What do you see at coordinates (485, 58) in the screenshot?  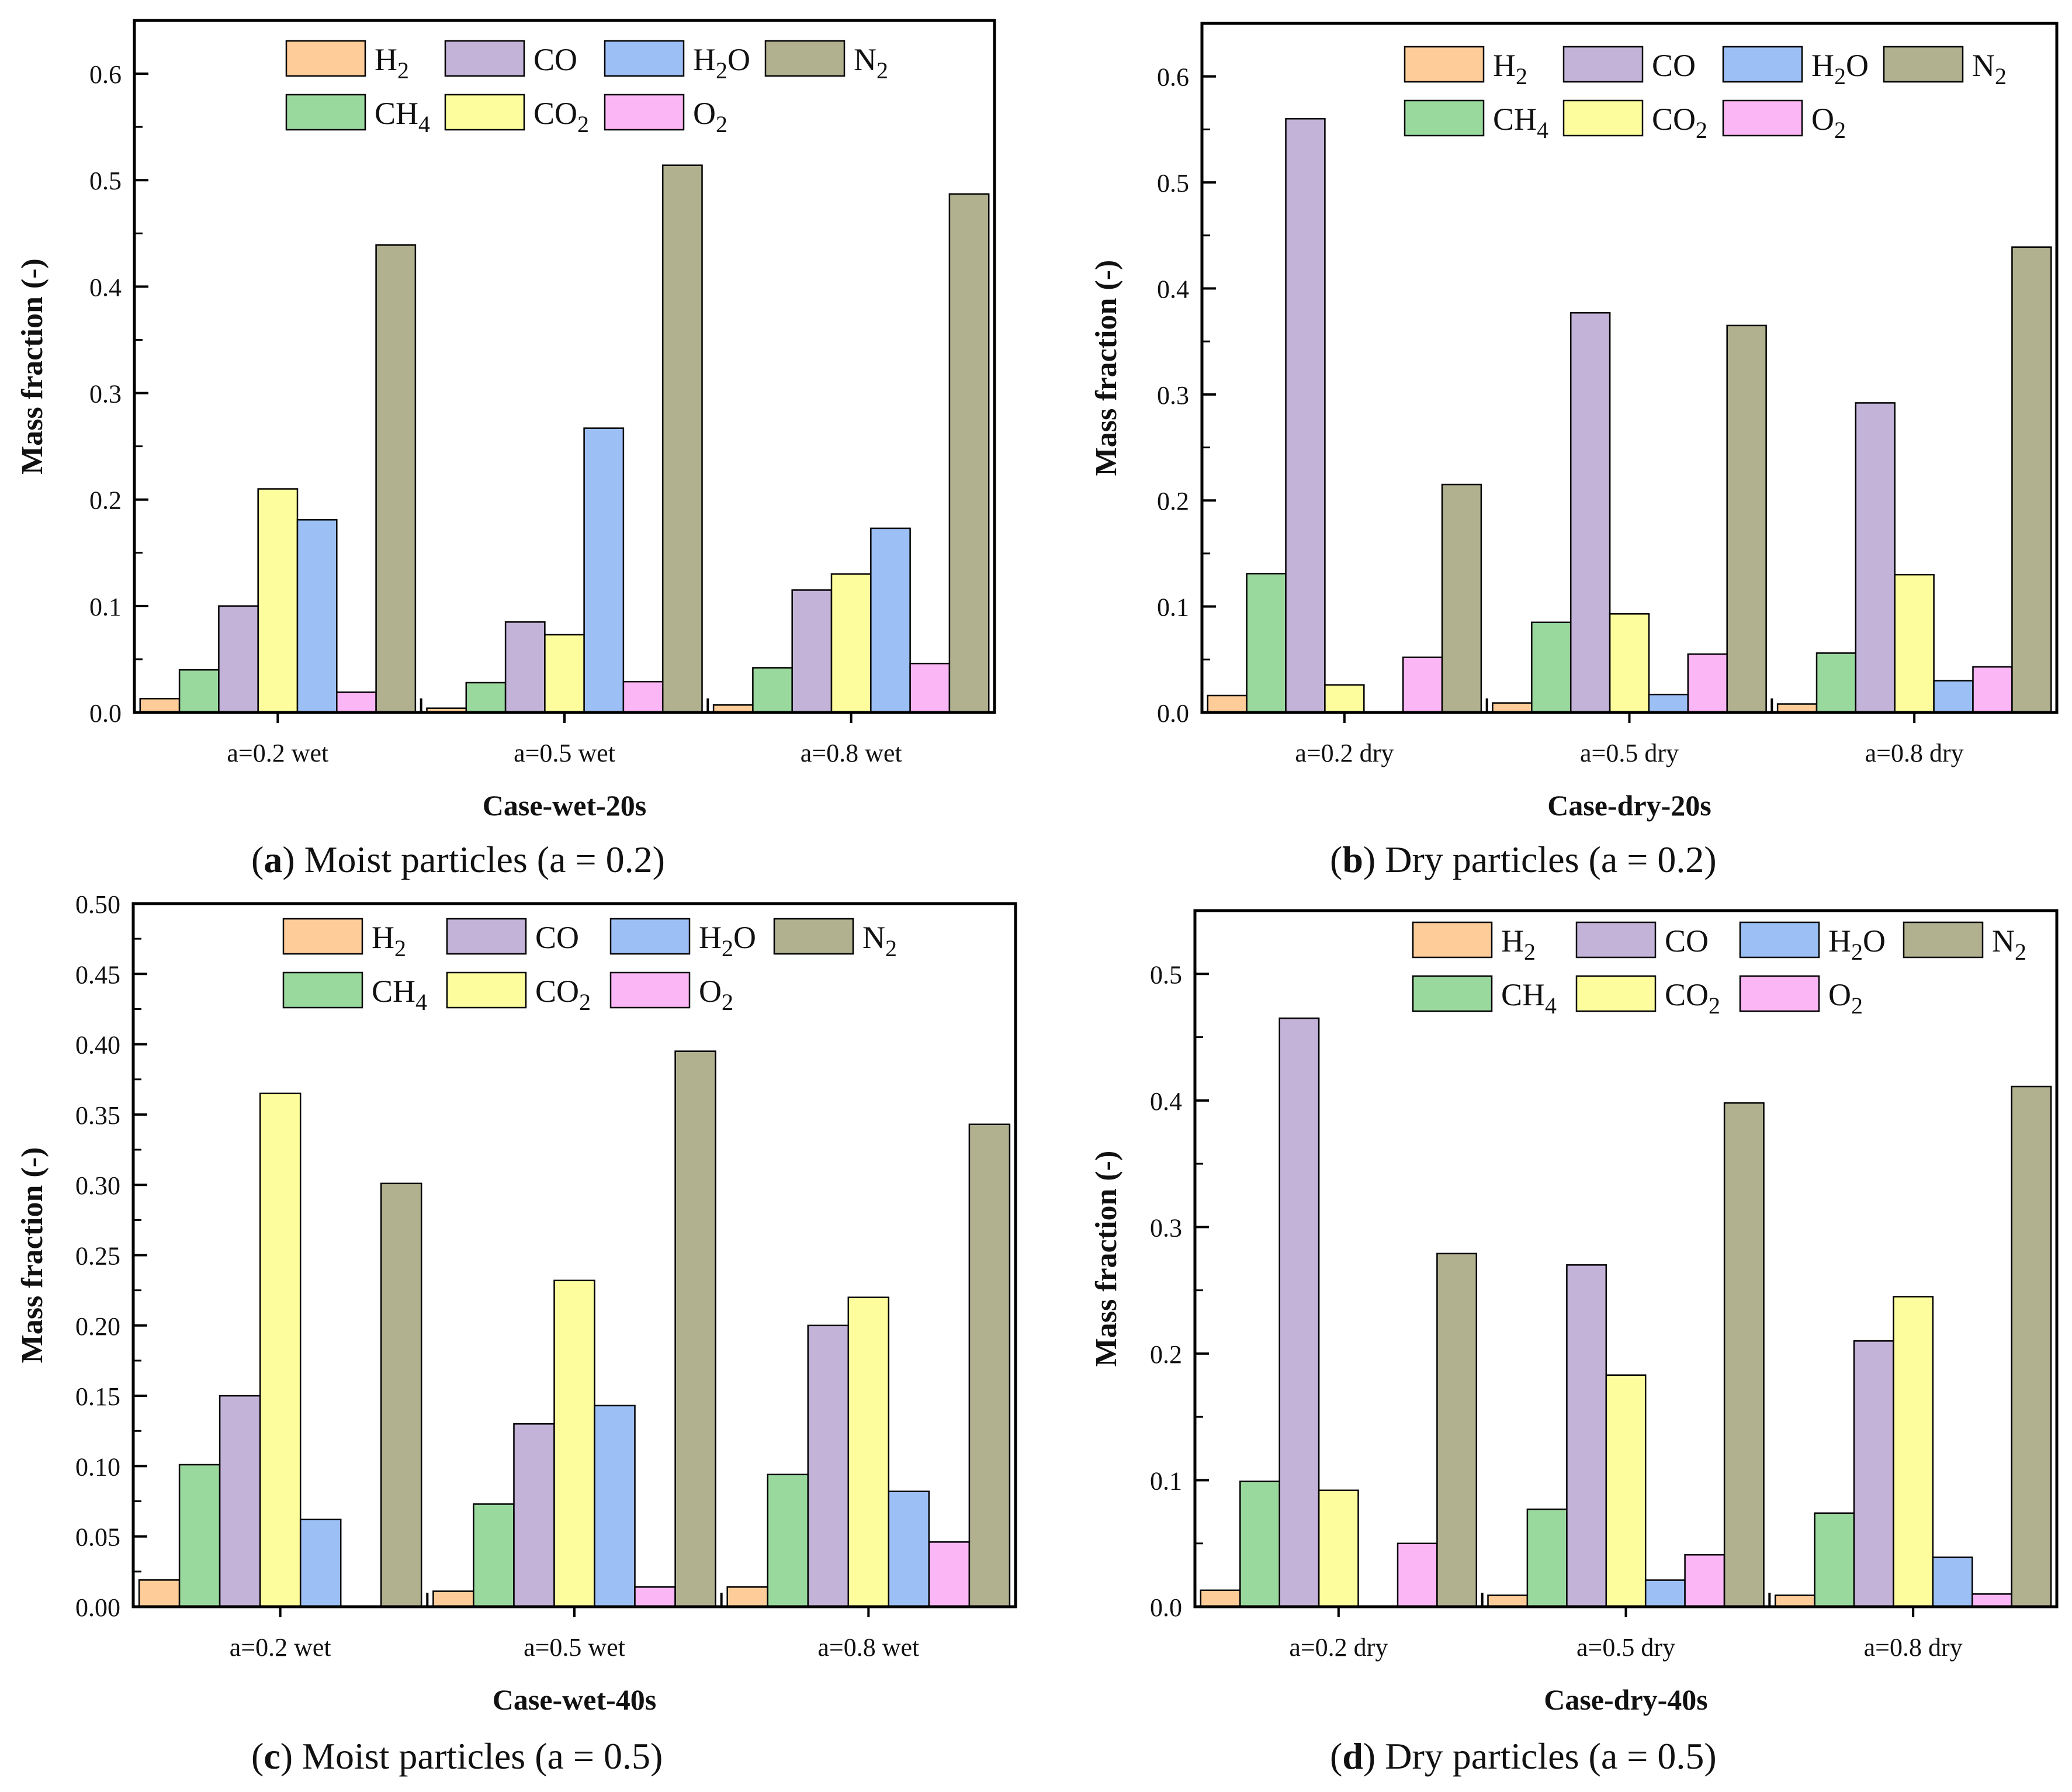 I see `legend-swatch-co` at bounding box center [485, 58].